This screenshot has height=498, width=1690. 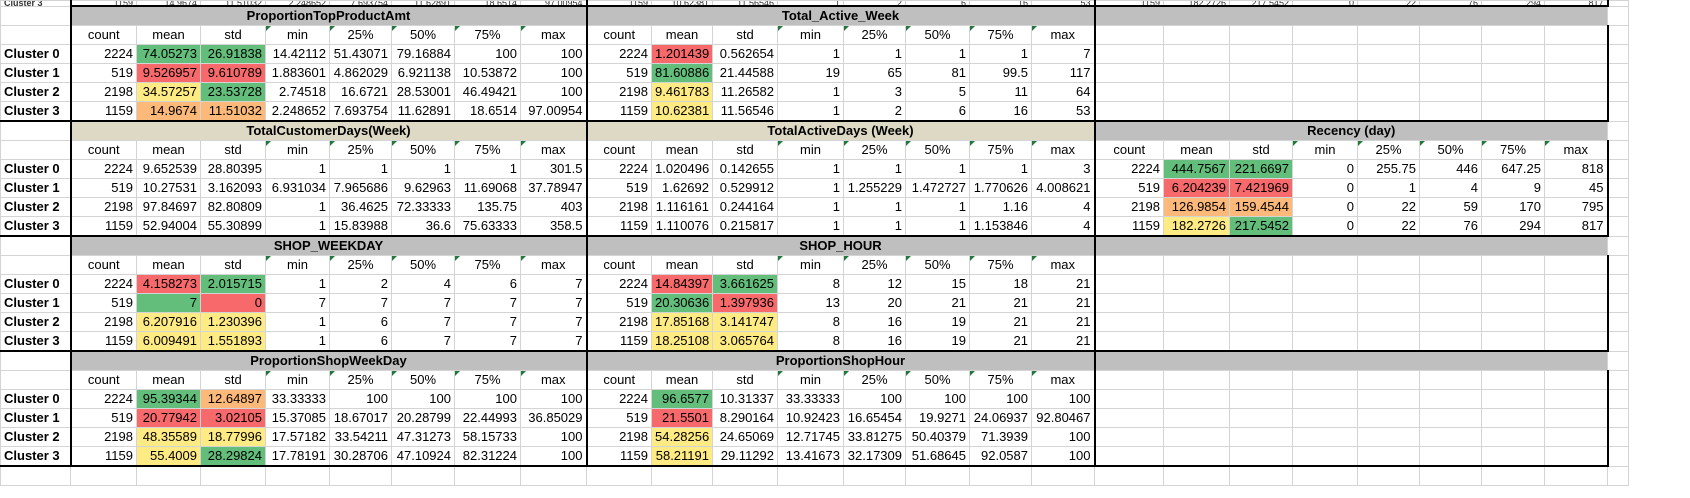 I want to click on data-cell: 795, so click(x=1576, y=207).